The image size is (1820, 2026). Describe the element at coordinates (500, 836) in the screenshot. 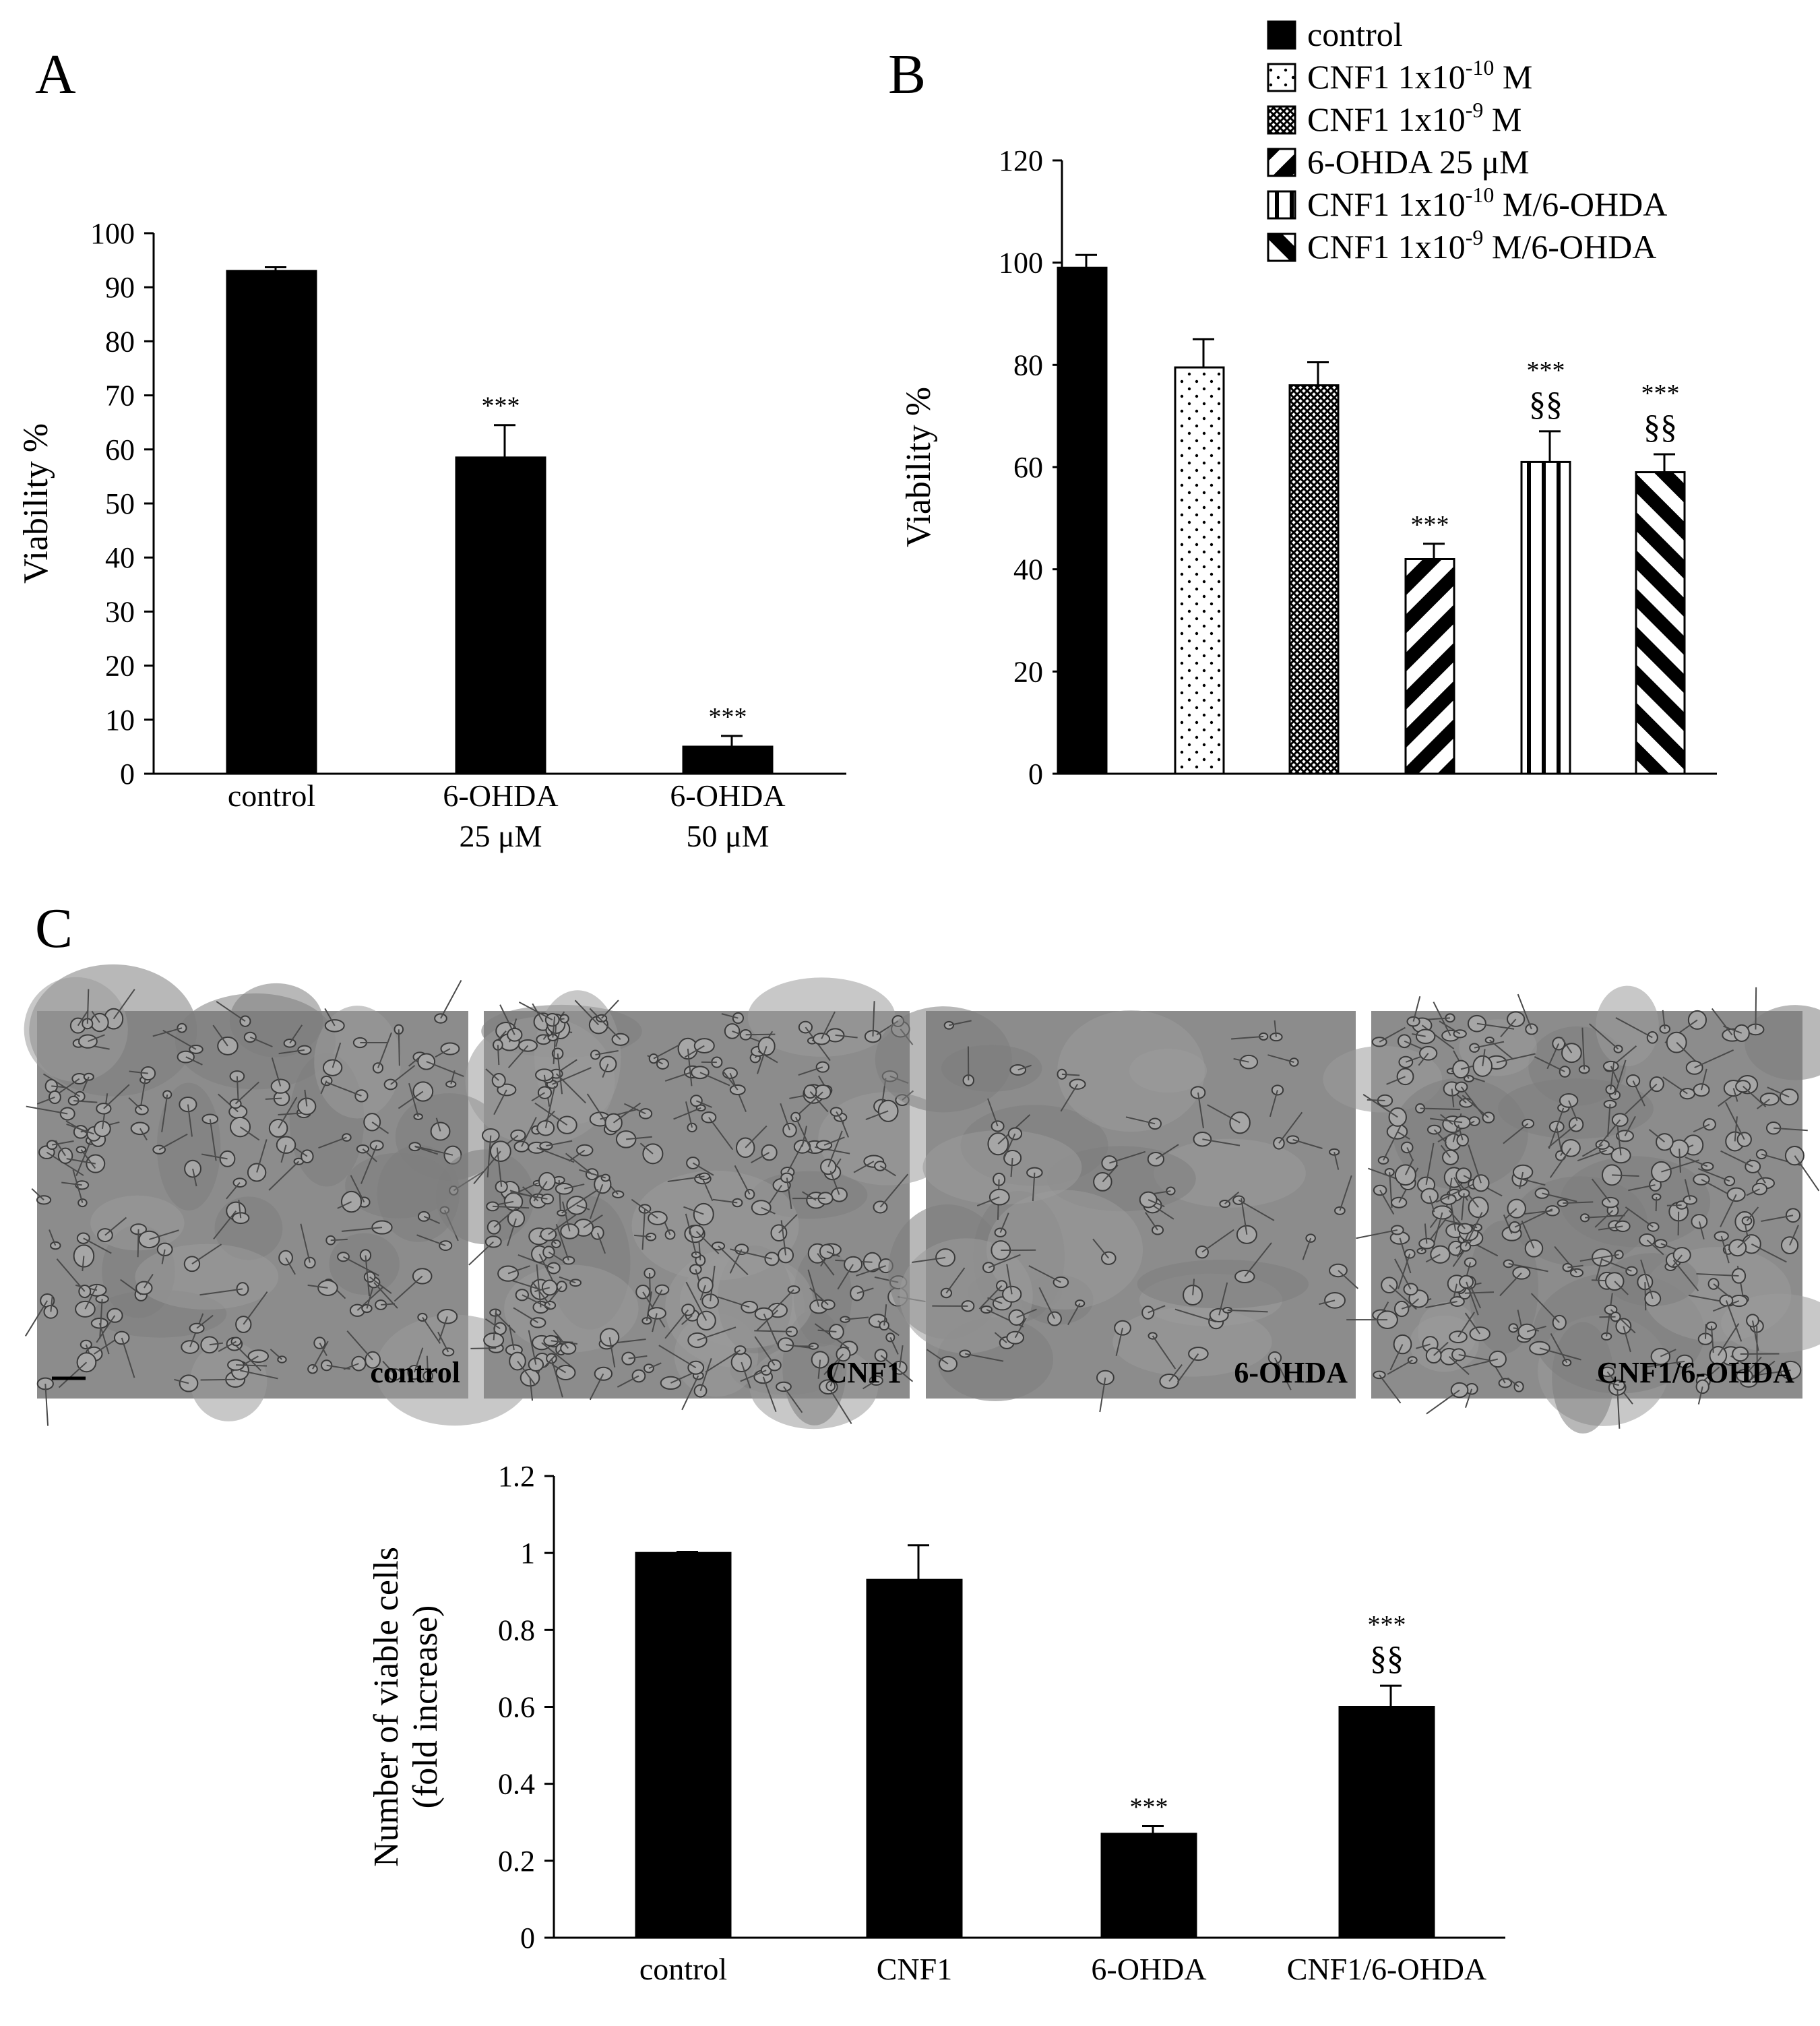

I see `category-label: 25 μM` at that location.